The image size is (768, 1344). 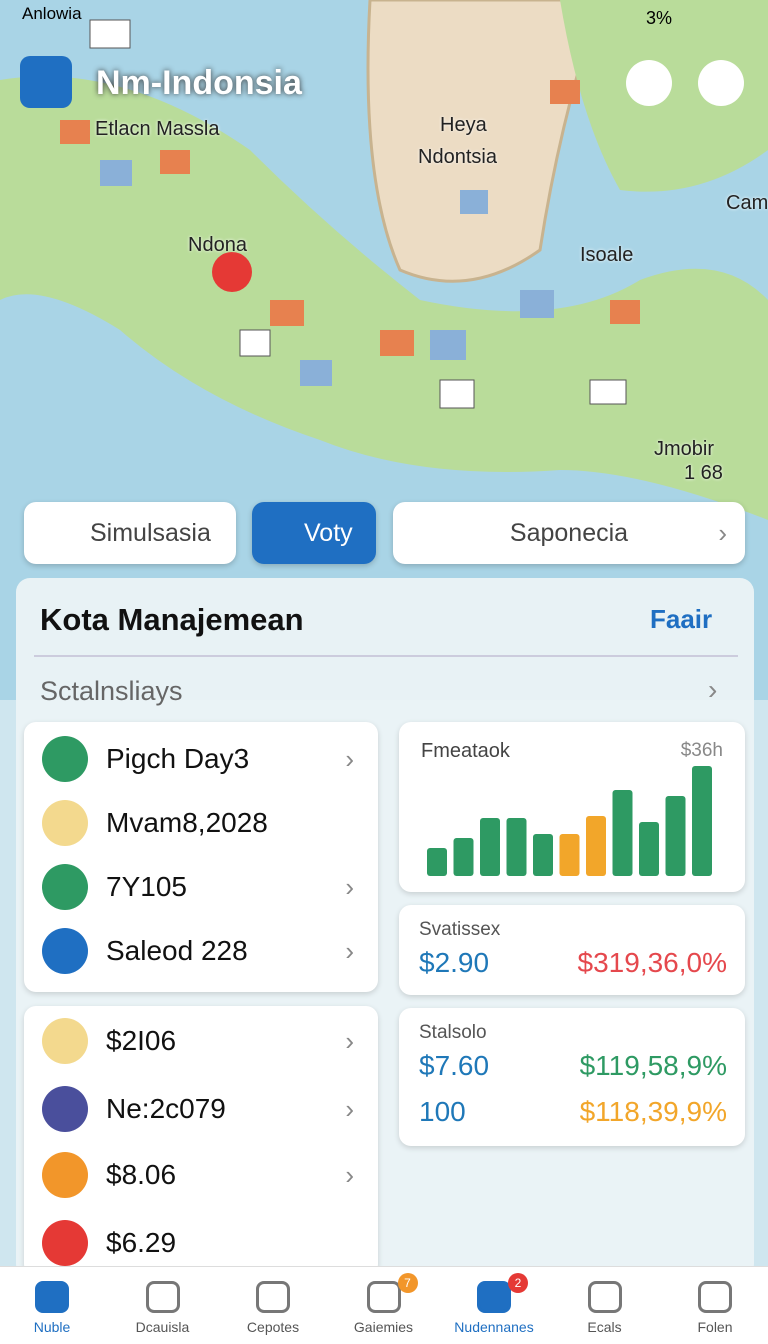 I want to click on stats-value: $2.90, so click(x=454, y=962).